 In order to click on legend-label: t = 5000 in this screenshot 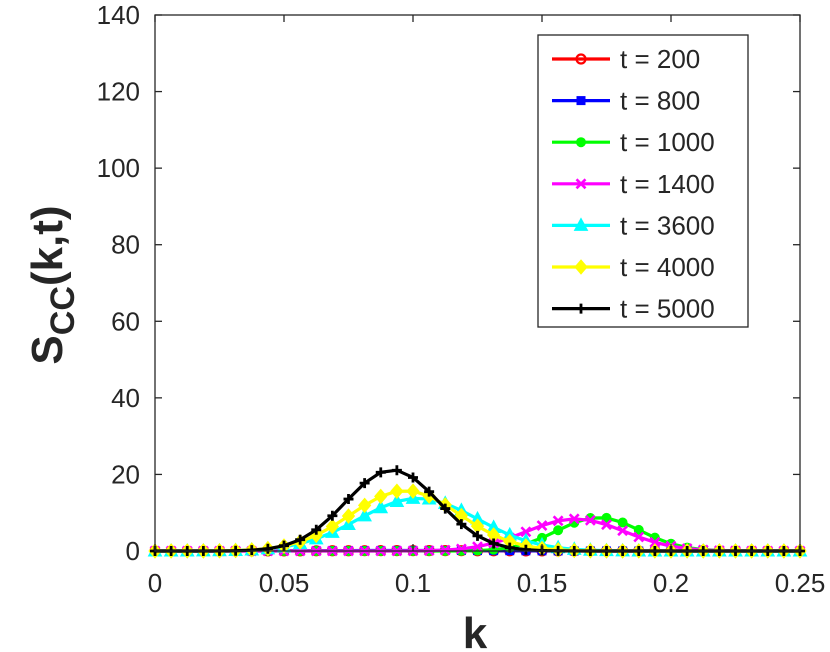, I will do `click(667, 309)`.